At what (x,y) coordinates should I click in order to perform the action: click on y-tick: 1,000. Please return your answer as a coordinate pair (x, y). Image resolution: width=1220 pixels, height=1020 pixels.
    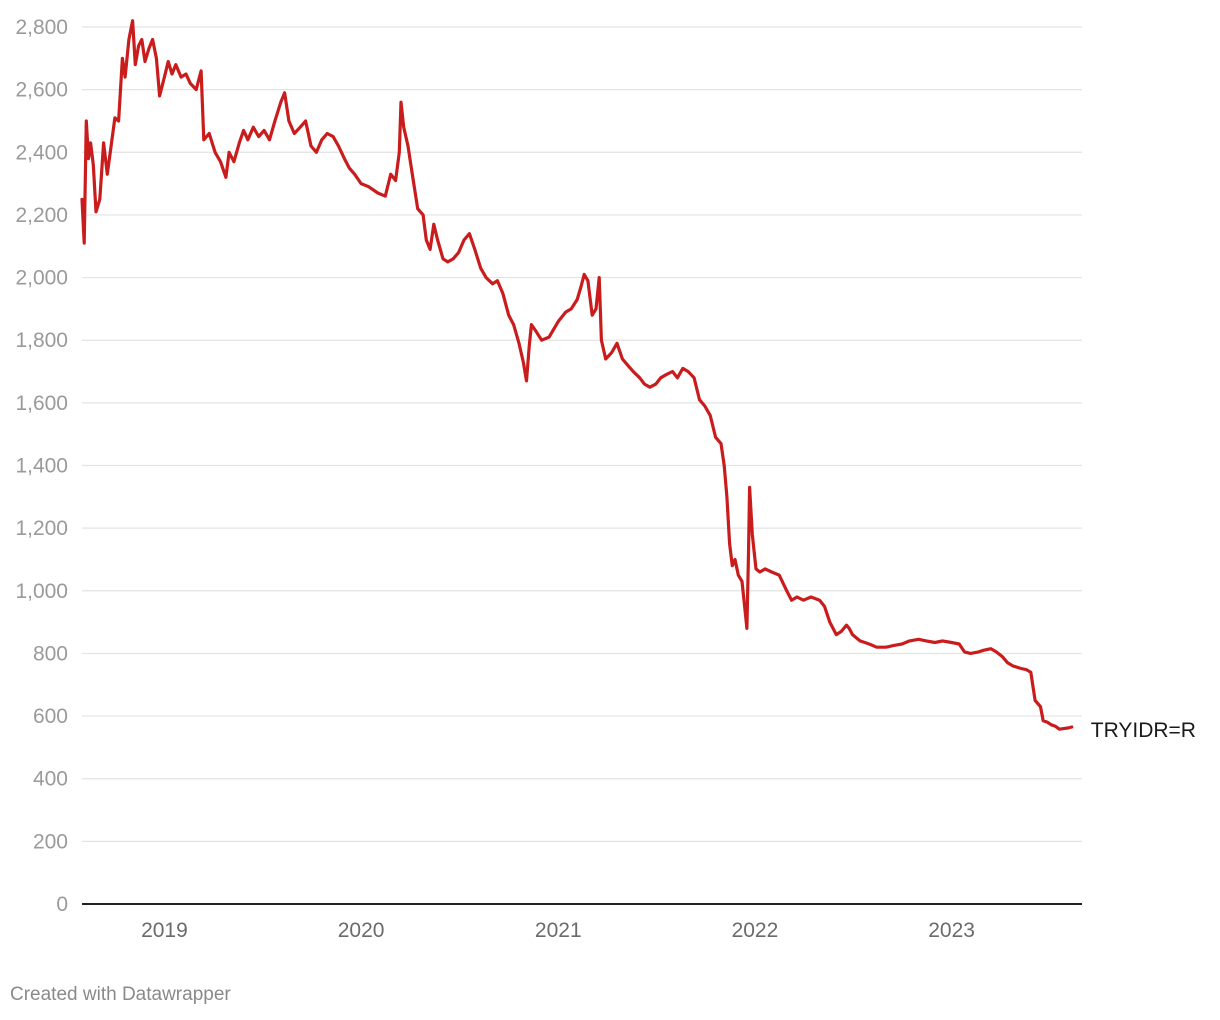
    Looking at the image, I should click on (41, 591).